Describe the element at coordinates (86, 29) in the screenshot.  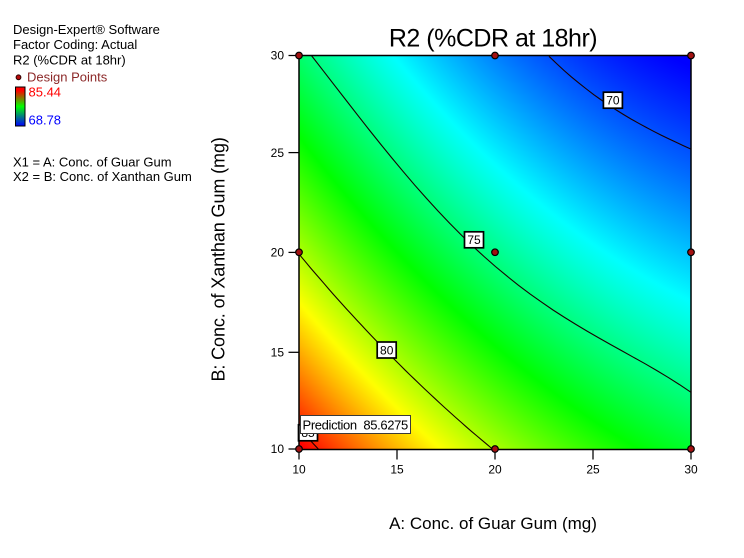
I see `svg-text: Design-Expert® Software` at that location.